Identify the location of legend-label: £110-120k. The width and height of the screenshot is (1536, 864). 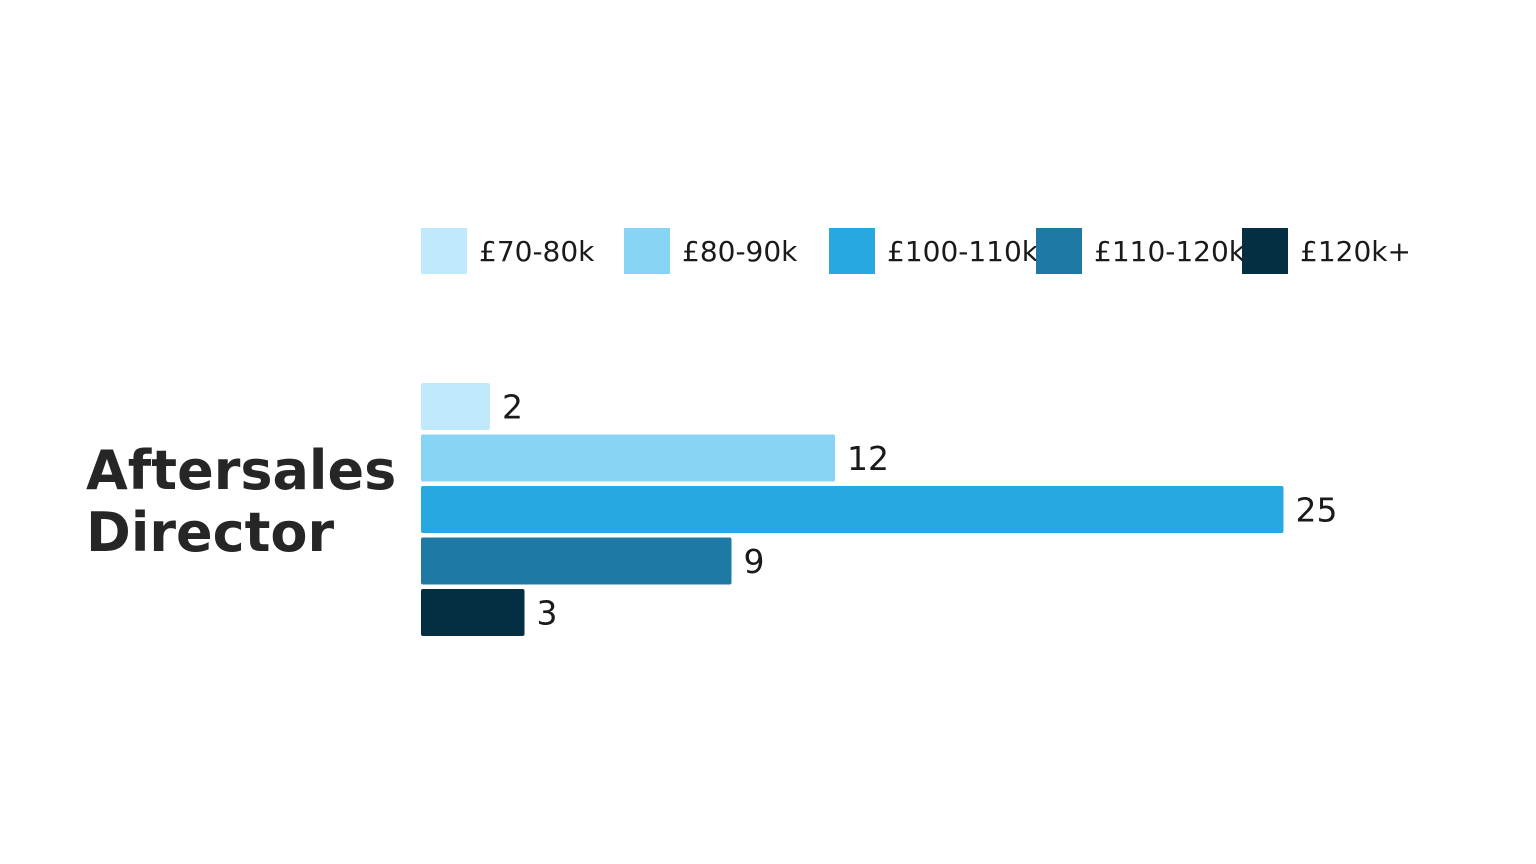
(1170, 251).